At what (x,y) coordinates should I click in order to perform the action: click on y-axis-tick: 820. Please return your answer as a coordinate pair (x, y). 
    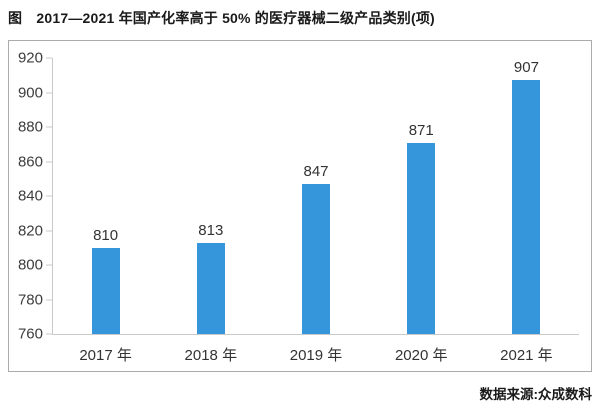
    Looking at the image, I should click on (30, 230).